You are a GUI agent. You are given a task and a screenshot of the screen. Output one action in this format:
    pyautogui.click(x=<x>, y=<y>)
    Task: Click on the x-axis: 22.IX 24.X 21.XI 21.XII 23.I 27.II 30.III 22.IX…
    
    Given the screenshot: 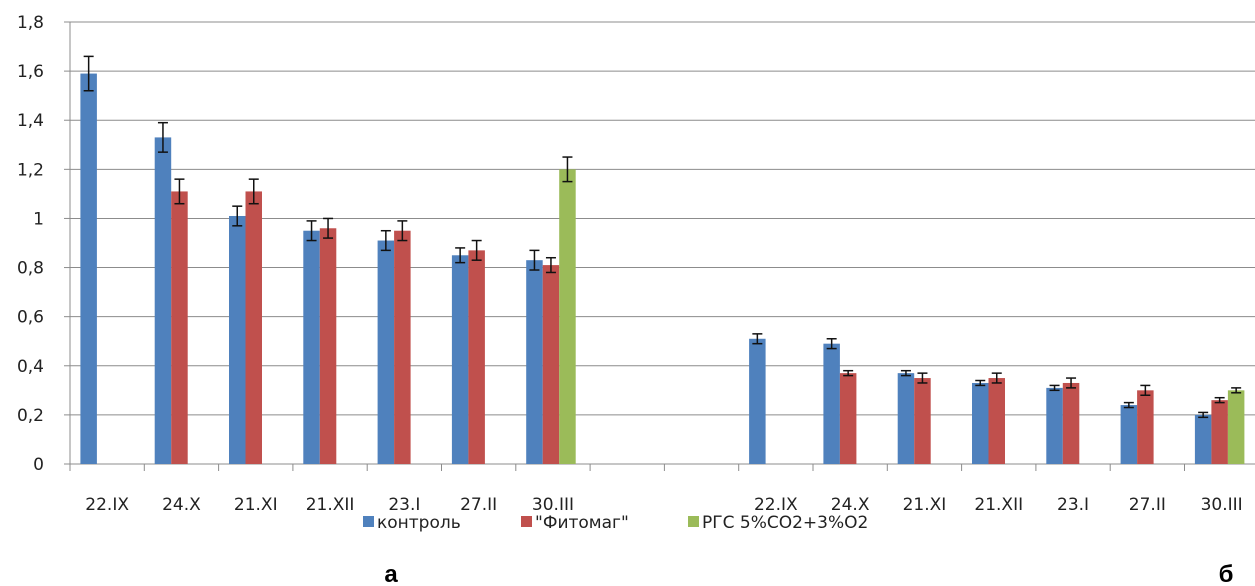 What is the action you would take?
    pyautogui.click(x=662, y=489)
    